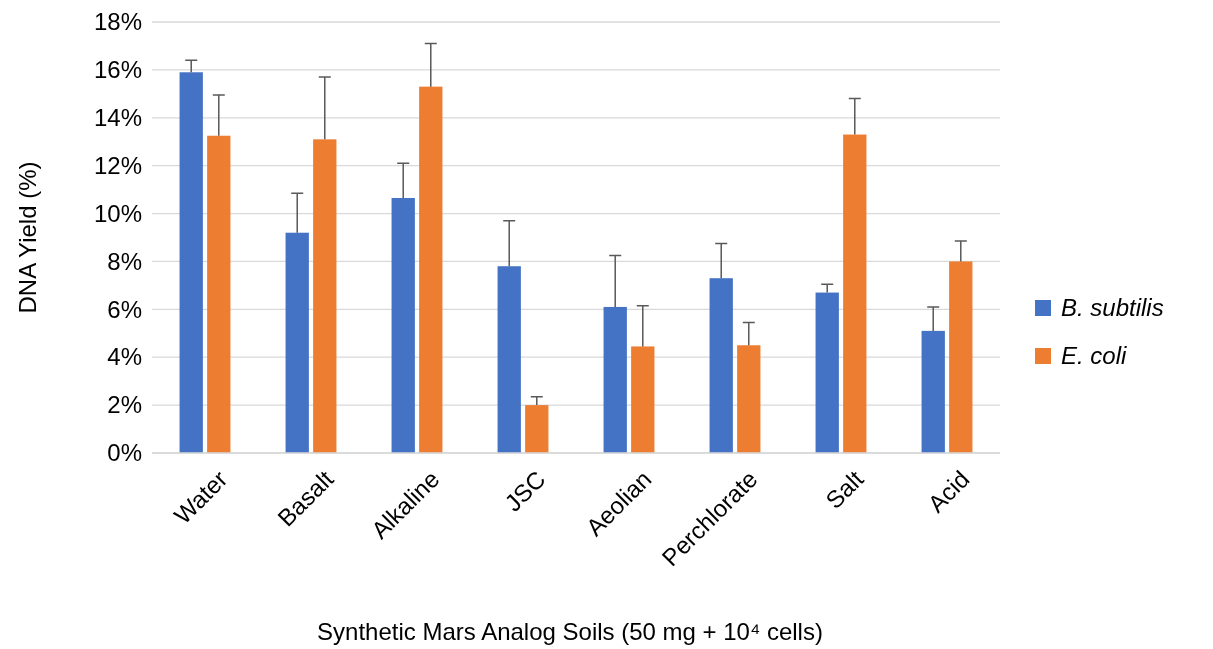 The image size is (1213, 649). What do you see at coordinates (117, 70) in the screenshot?
I see `y-tick-label: 16%` at bounding box center [117, 70].